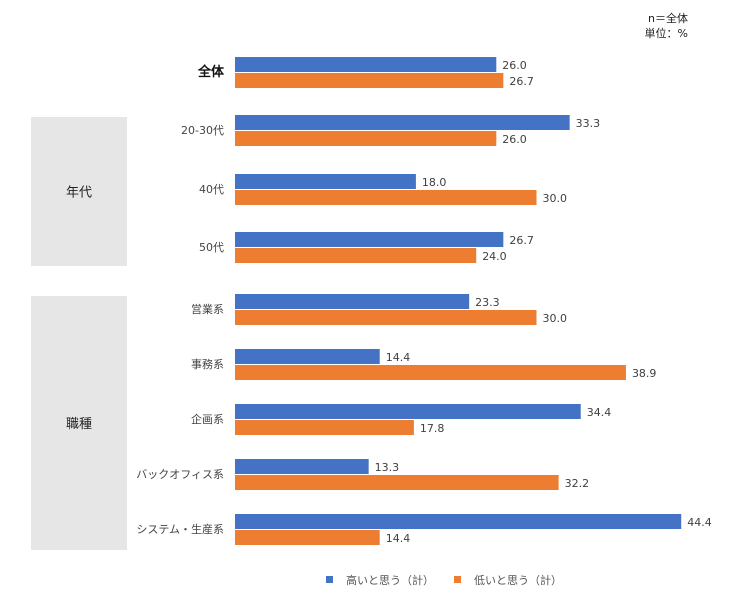 The image size is (740, 600). What do you see at coordinates (668, 18) in the screenshot?
I see `sample-note: n＝全体` at bounding box center [668, 18].